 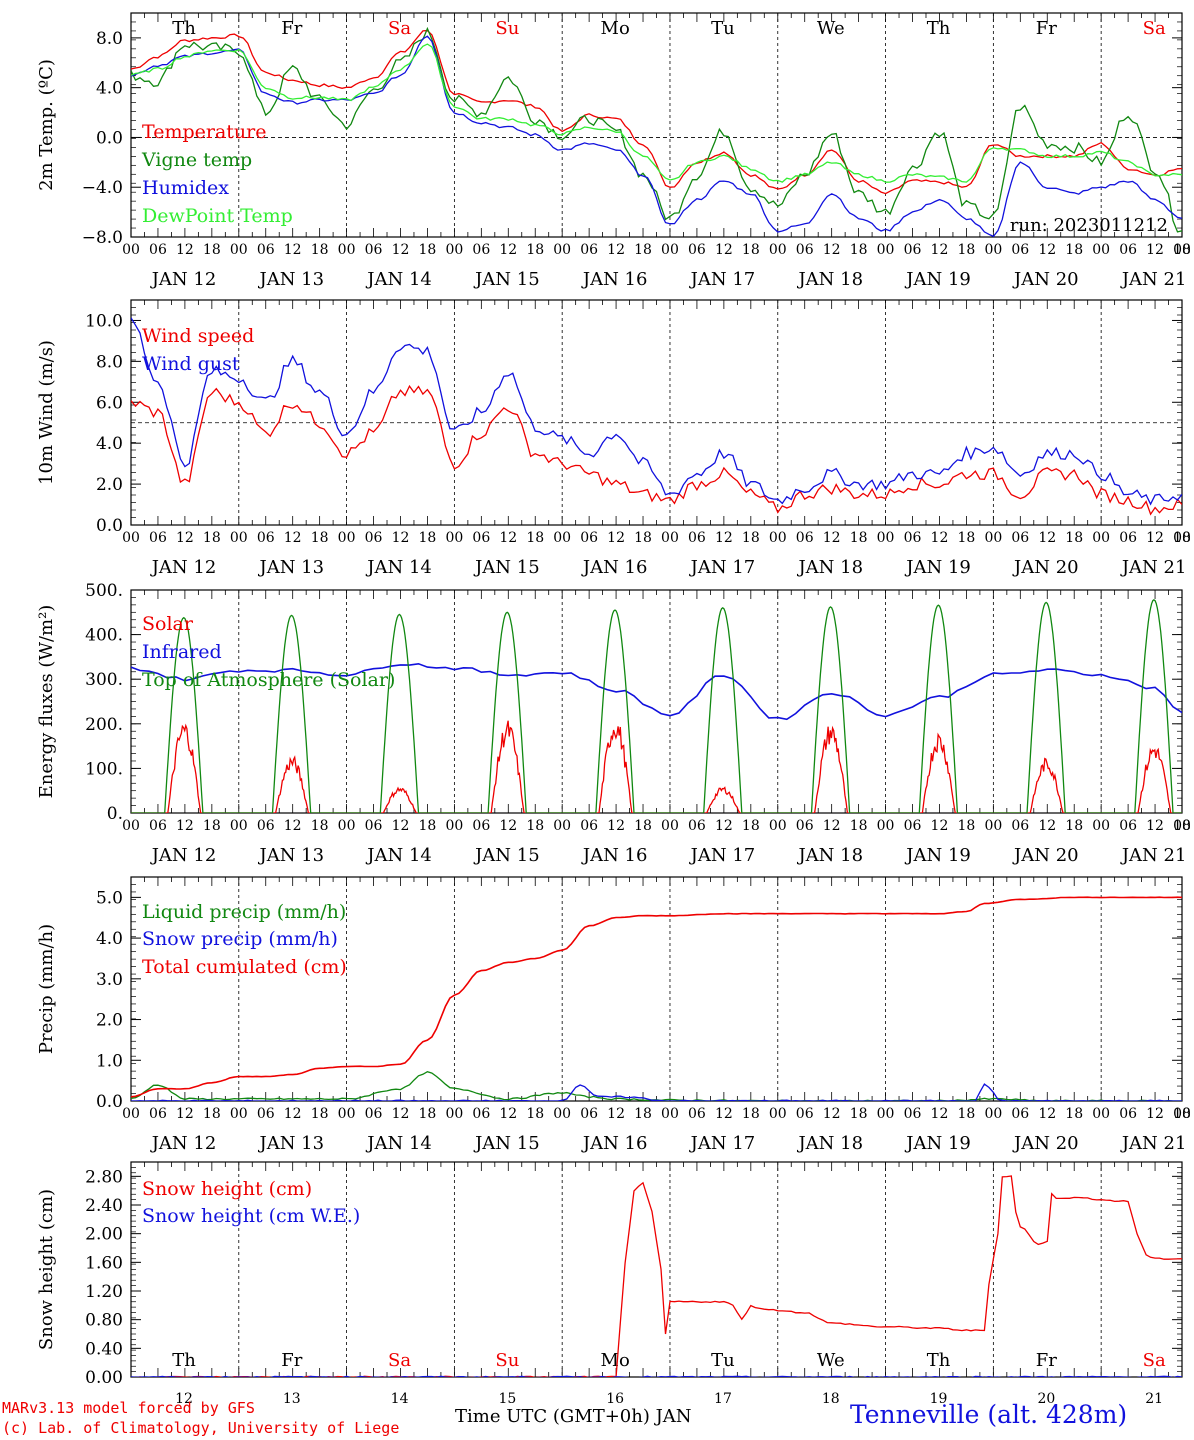 What do you see at coordinates (46, 1269) in the screenshot?
I see `y-axis-label: Snow height (cm)` at bounding box center [46, 1269].